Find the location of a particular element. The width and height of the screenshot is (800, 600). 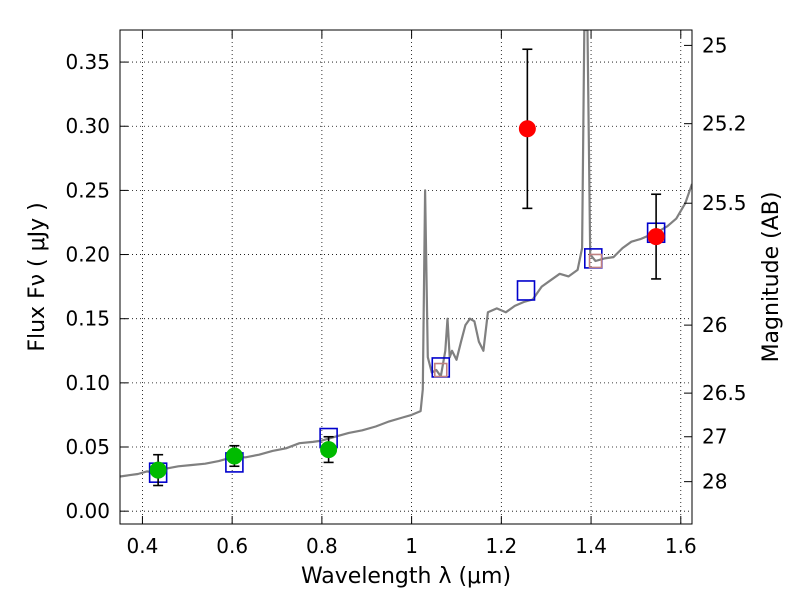

y-tick-label: 0.00 is located at coordinates (87, 511).